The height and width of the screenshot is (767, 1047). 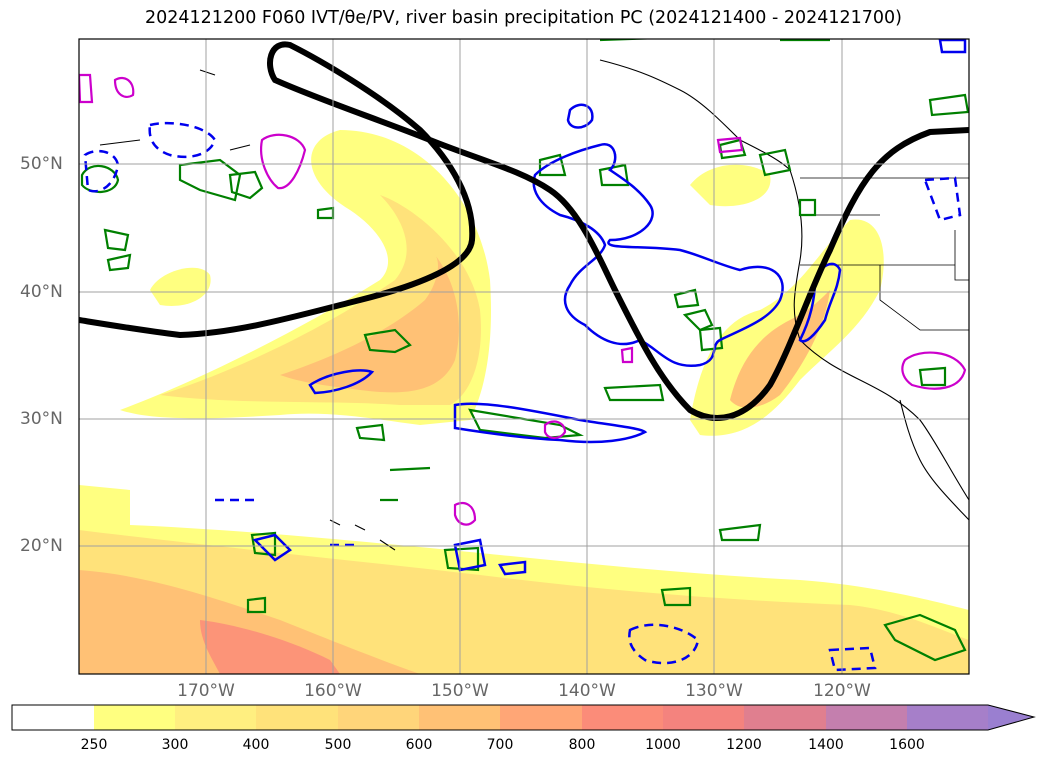 I want to click on cb-tick-1400: 1400, so click(x=826, y=745).